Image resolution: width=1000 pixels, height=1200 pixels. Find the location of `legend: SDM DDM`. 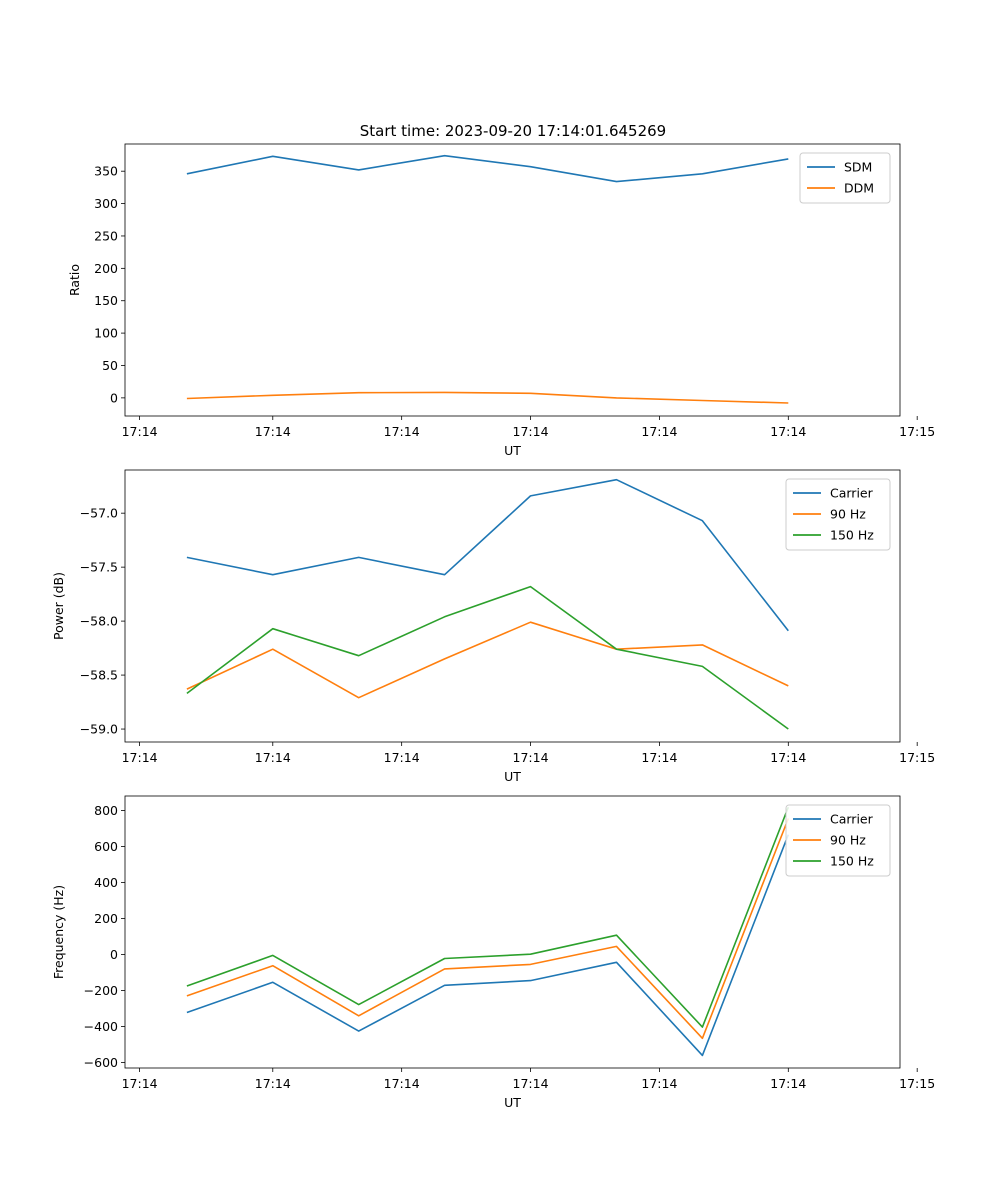

legend: SDM DDM is located at coordinates (845, 178).